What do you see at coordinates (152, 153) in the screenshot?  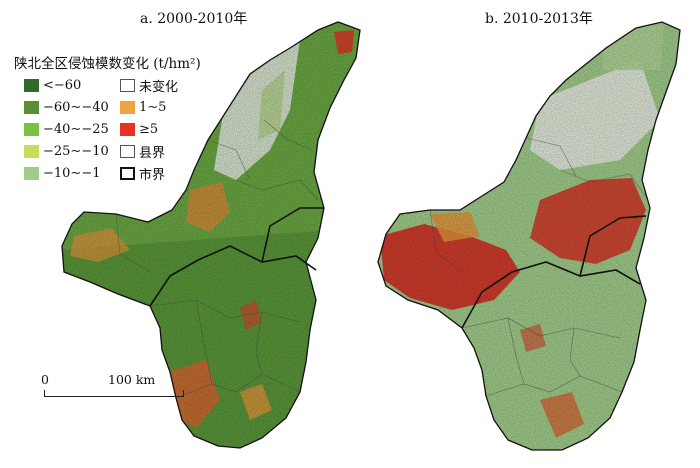 I see `legend-label-county-border: 县界` at bounding box center [152, 153].